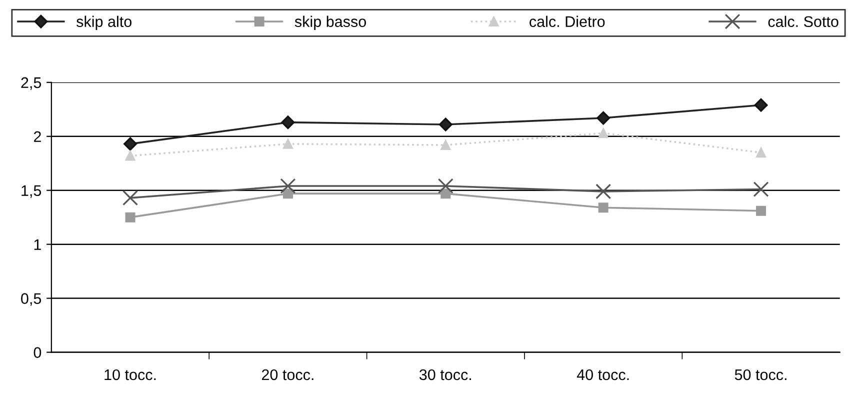 The image size is (857, 412). I want to click on legend-label: calc. Dietro, so click(567, 22).